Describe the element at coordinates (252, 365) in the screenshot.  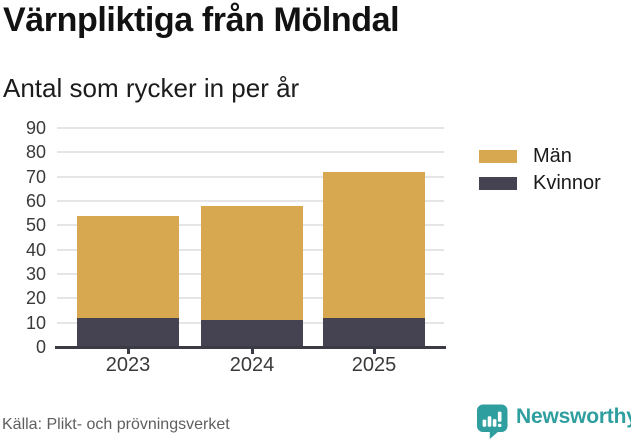
I see `x-tick-label-2024: 2024` at that location.